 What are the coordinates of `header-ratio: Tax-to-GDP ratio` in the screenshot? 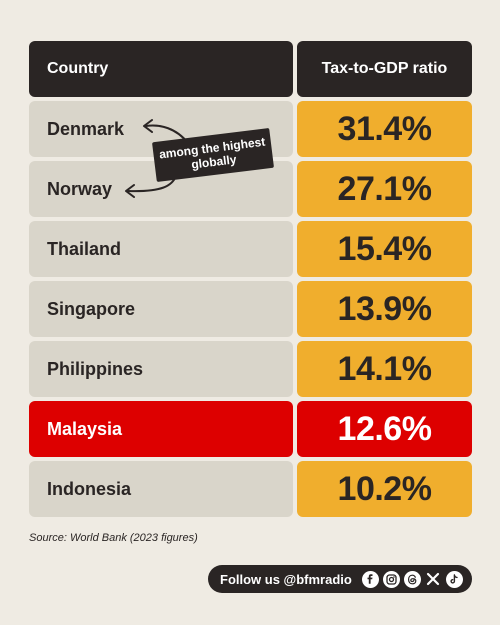 It's located at (384, 69).